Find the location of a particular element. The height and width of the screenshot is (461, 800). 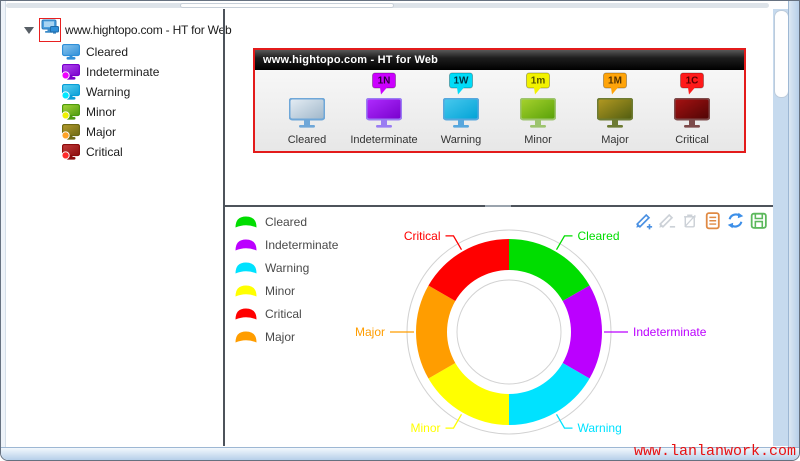

tree-item-major: Major is located at coordinates (82, 132).